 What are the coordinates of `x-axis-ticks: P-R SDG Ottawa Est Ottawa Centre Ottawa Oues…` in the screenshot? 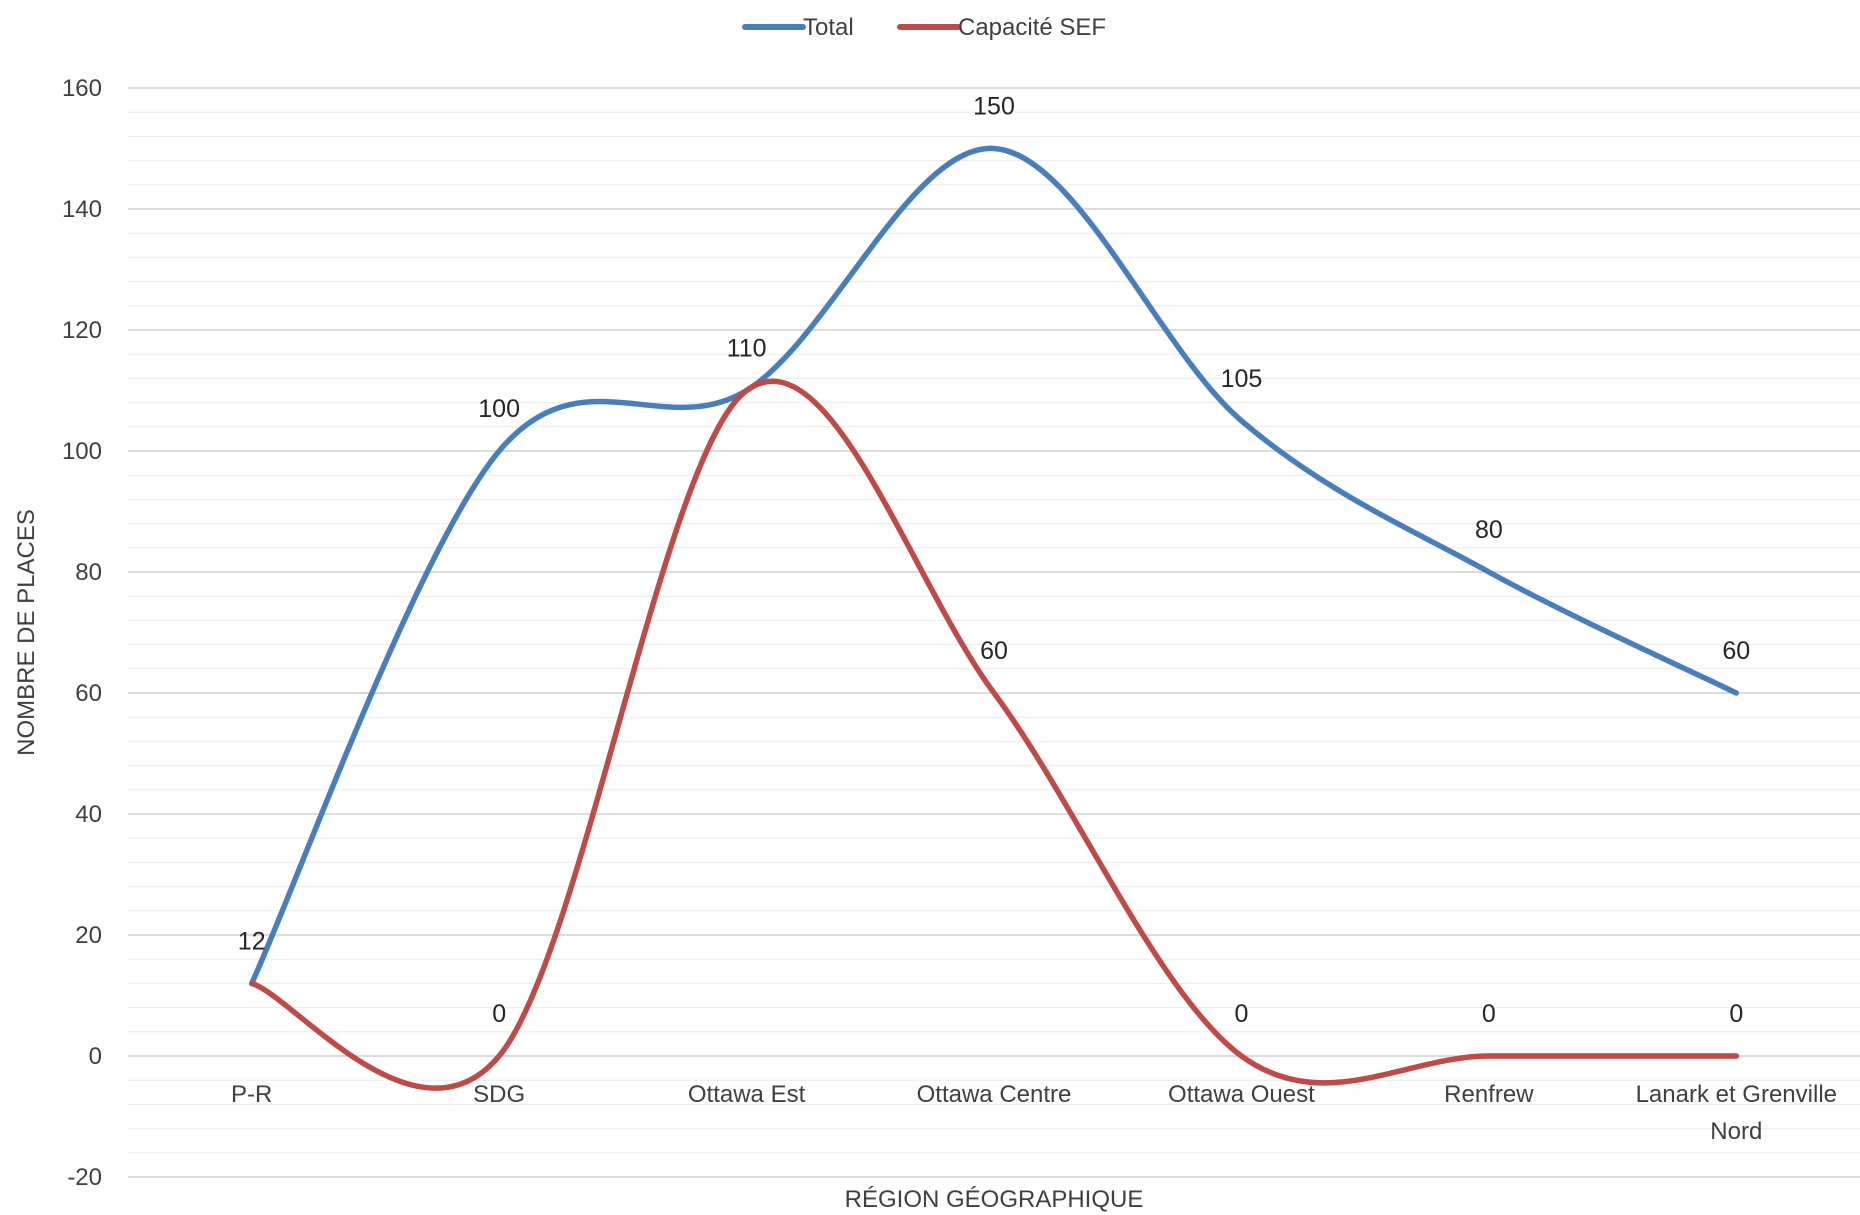 It's located at (1034, 1113).